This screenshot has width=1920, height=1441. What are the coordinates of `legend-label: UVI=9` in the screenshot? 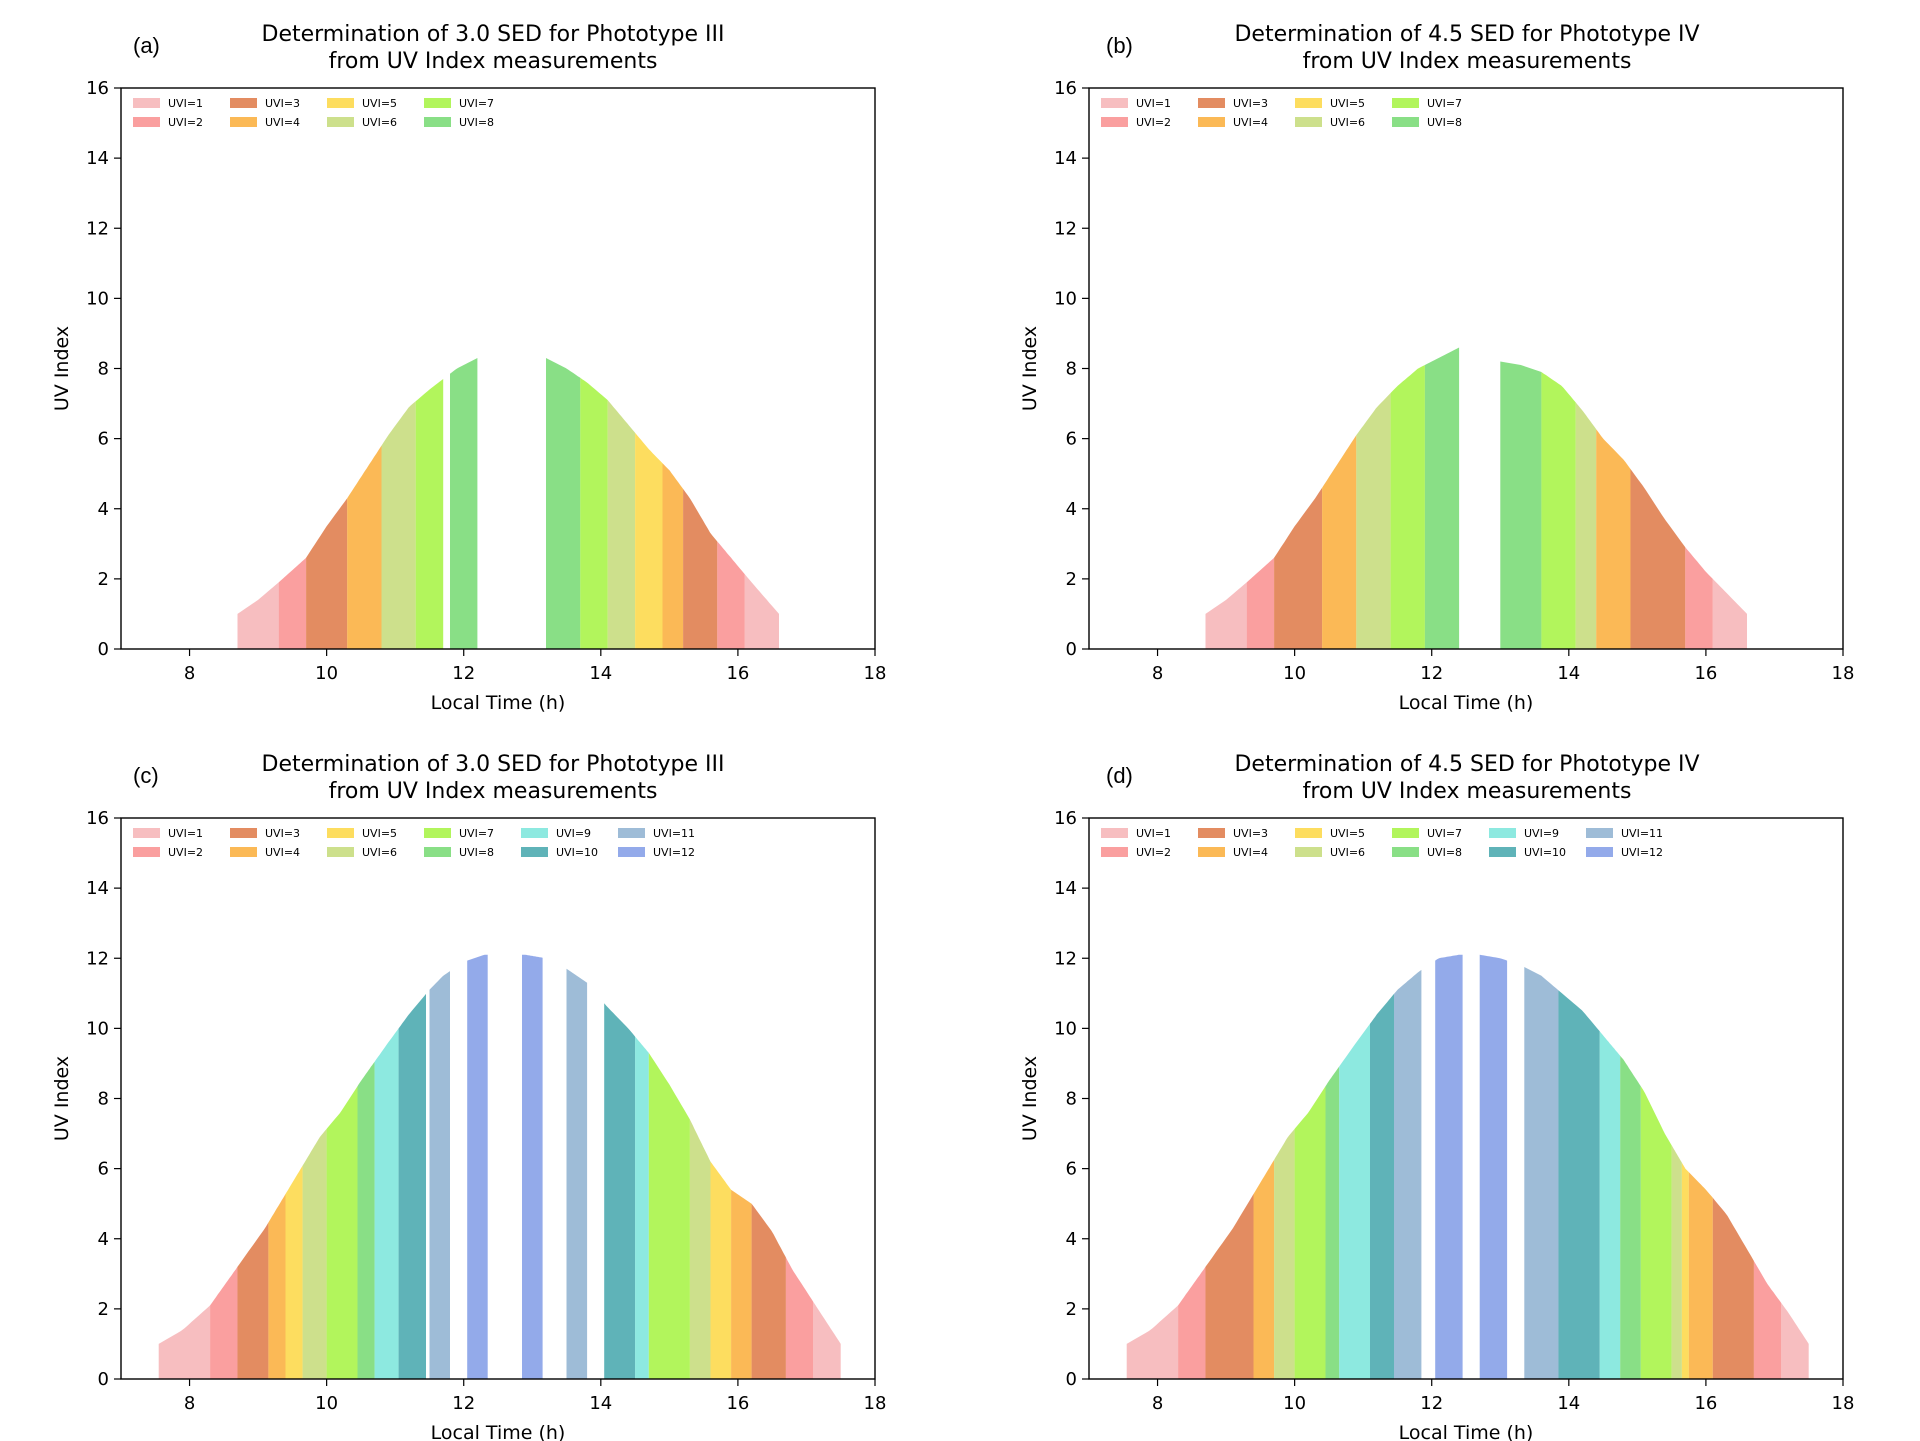 It's located at (573, 833).